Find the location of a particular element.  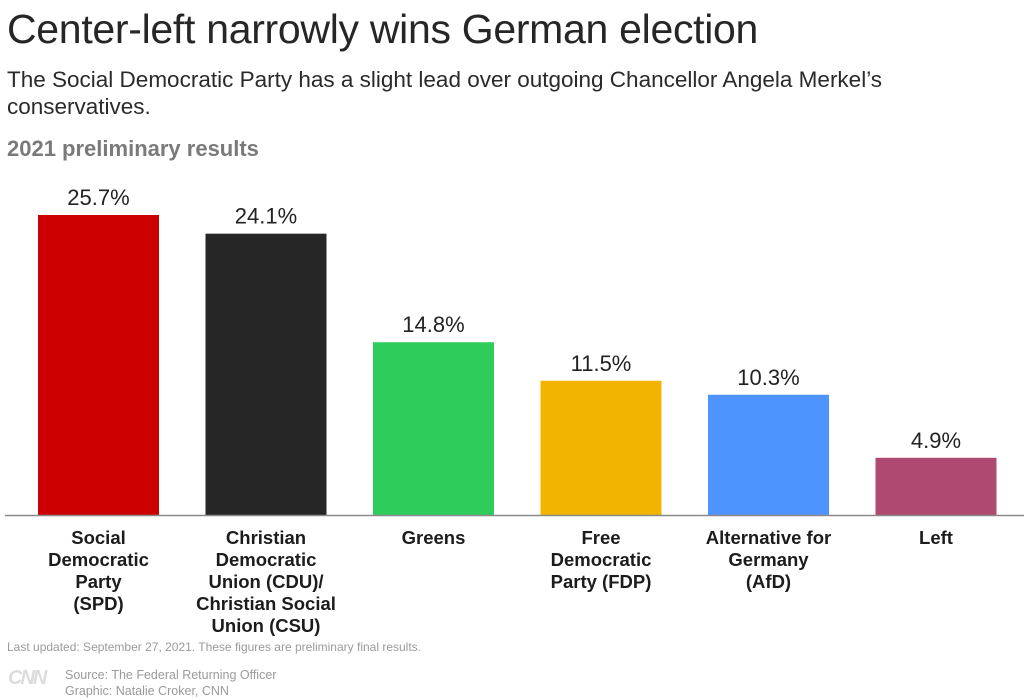

category-label-2: Greens is located at coordinates (434, 538).